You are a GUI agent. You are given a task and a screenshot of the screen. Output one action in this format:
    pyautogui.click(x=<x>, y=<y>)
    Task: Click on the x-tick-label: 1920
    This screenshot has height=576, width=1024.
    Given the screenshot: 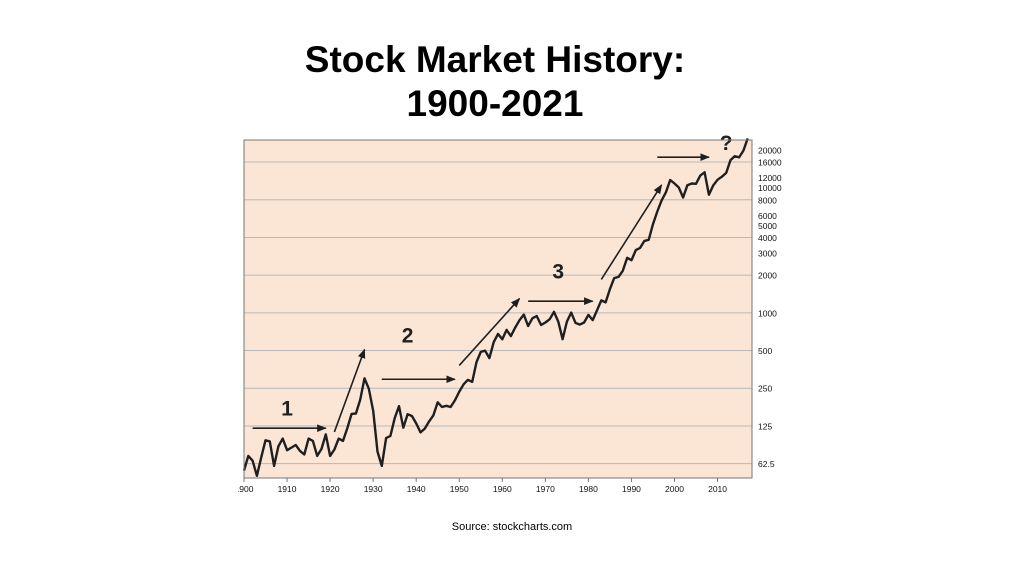 What is the action you would take?
    pyautogui.click(x=330, y=489)
    